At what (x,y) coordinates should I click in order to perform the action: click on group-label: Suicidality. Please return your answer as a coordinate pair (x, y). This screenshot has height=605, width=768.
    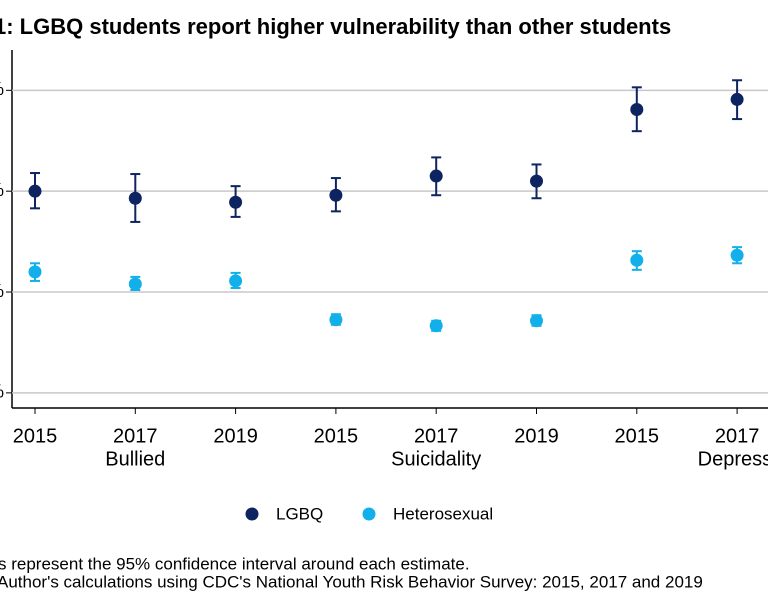
    Looking at the image, I should click on (436, 459).